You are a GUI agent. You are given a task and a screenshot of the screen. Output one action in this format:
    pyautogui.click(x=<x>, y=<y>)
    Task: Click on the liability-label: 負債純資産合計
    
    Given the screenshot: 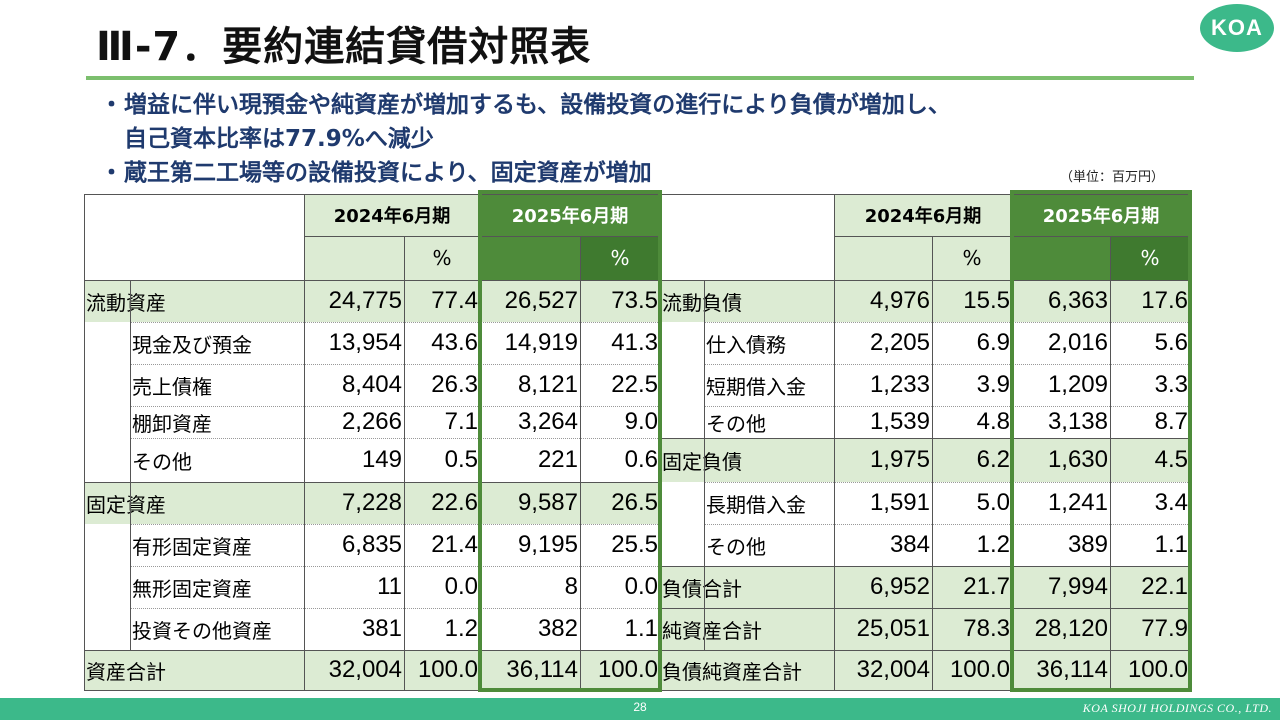 What is the action you would take?
    pyautogui.click(x=732, y=671)
    